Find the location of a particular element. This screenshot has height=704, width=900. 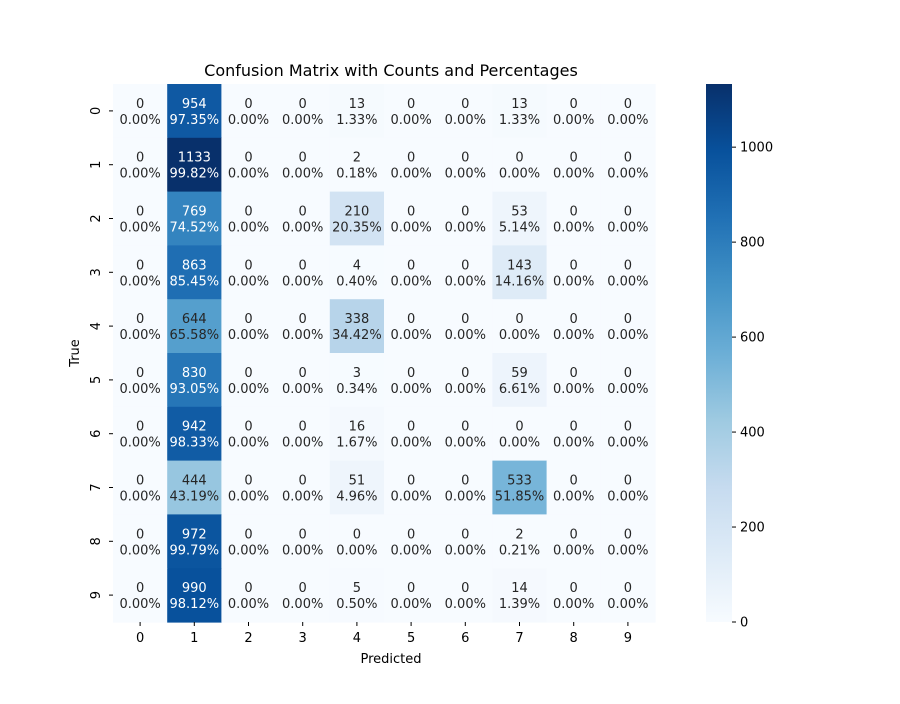

cell-percent-label: 20.35% is located at coordinates (357, 228).